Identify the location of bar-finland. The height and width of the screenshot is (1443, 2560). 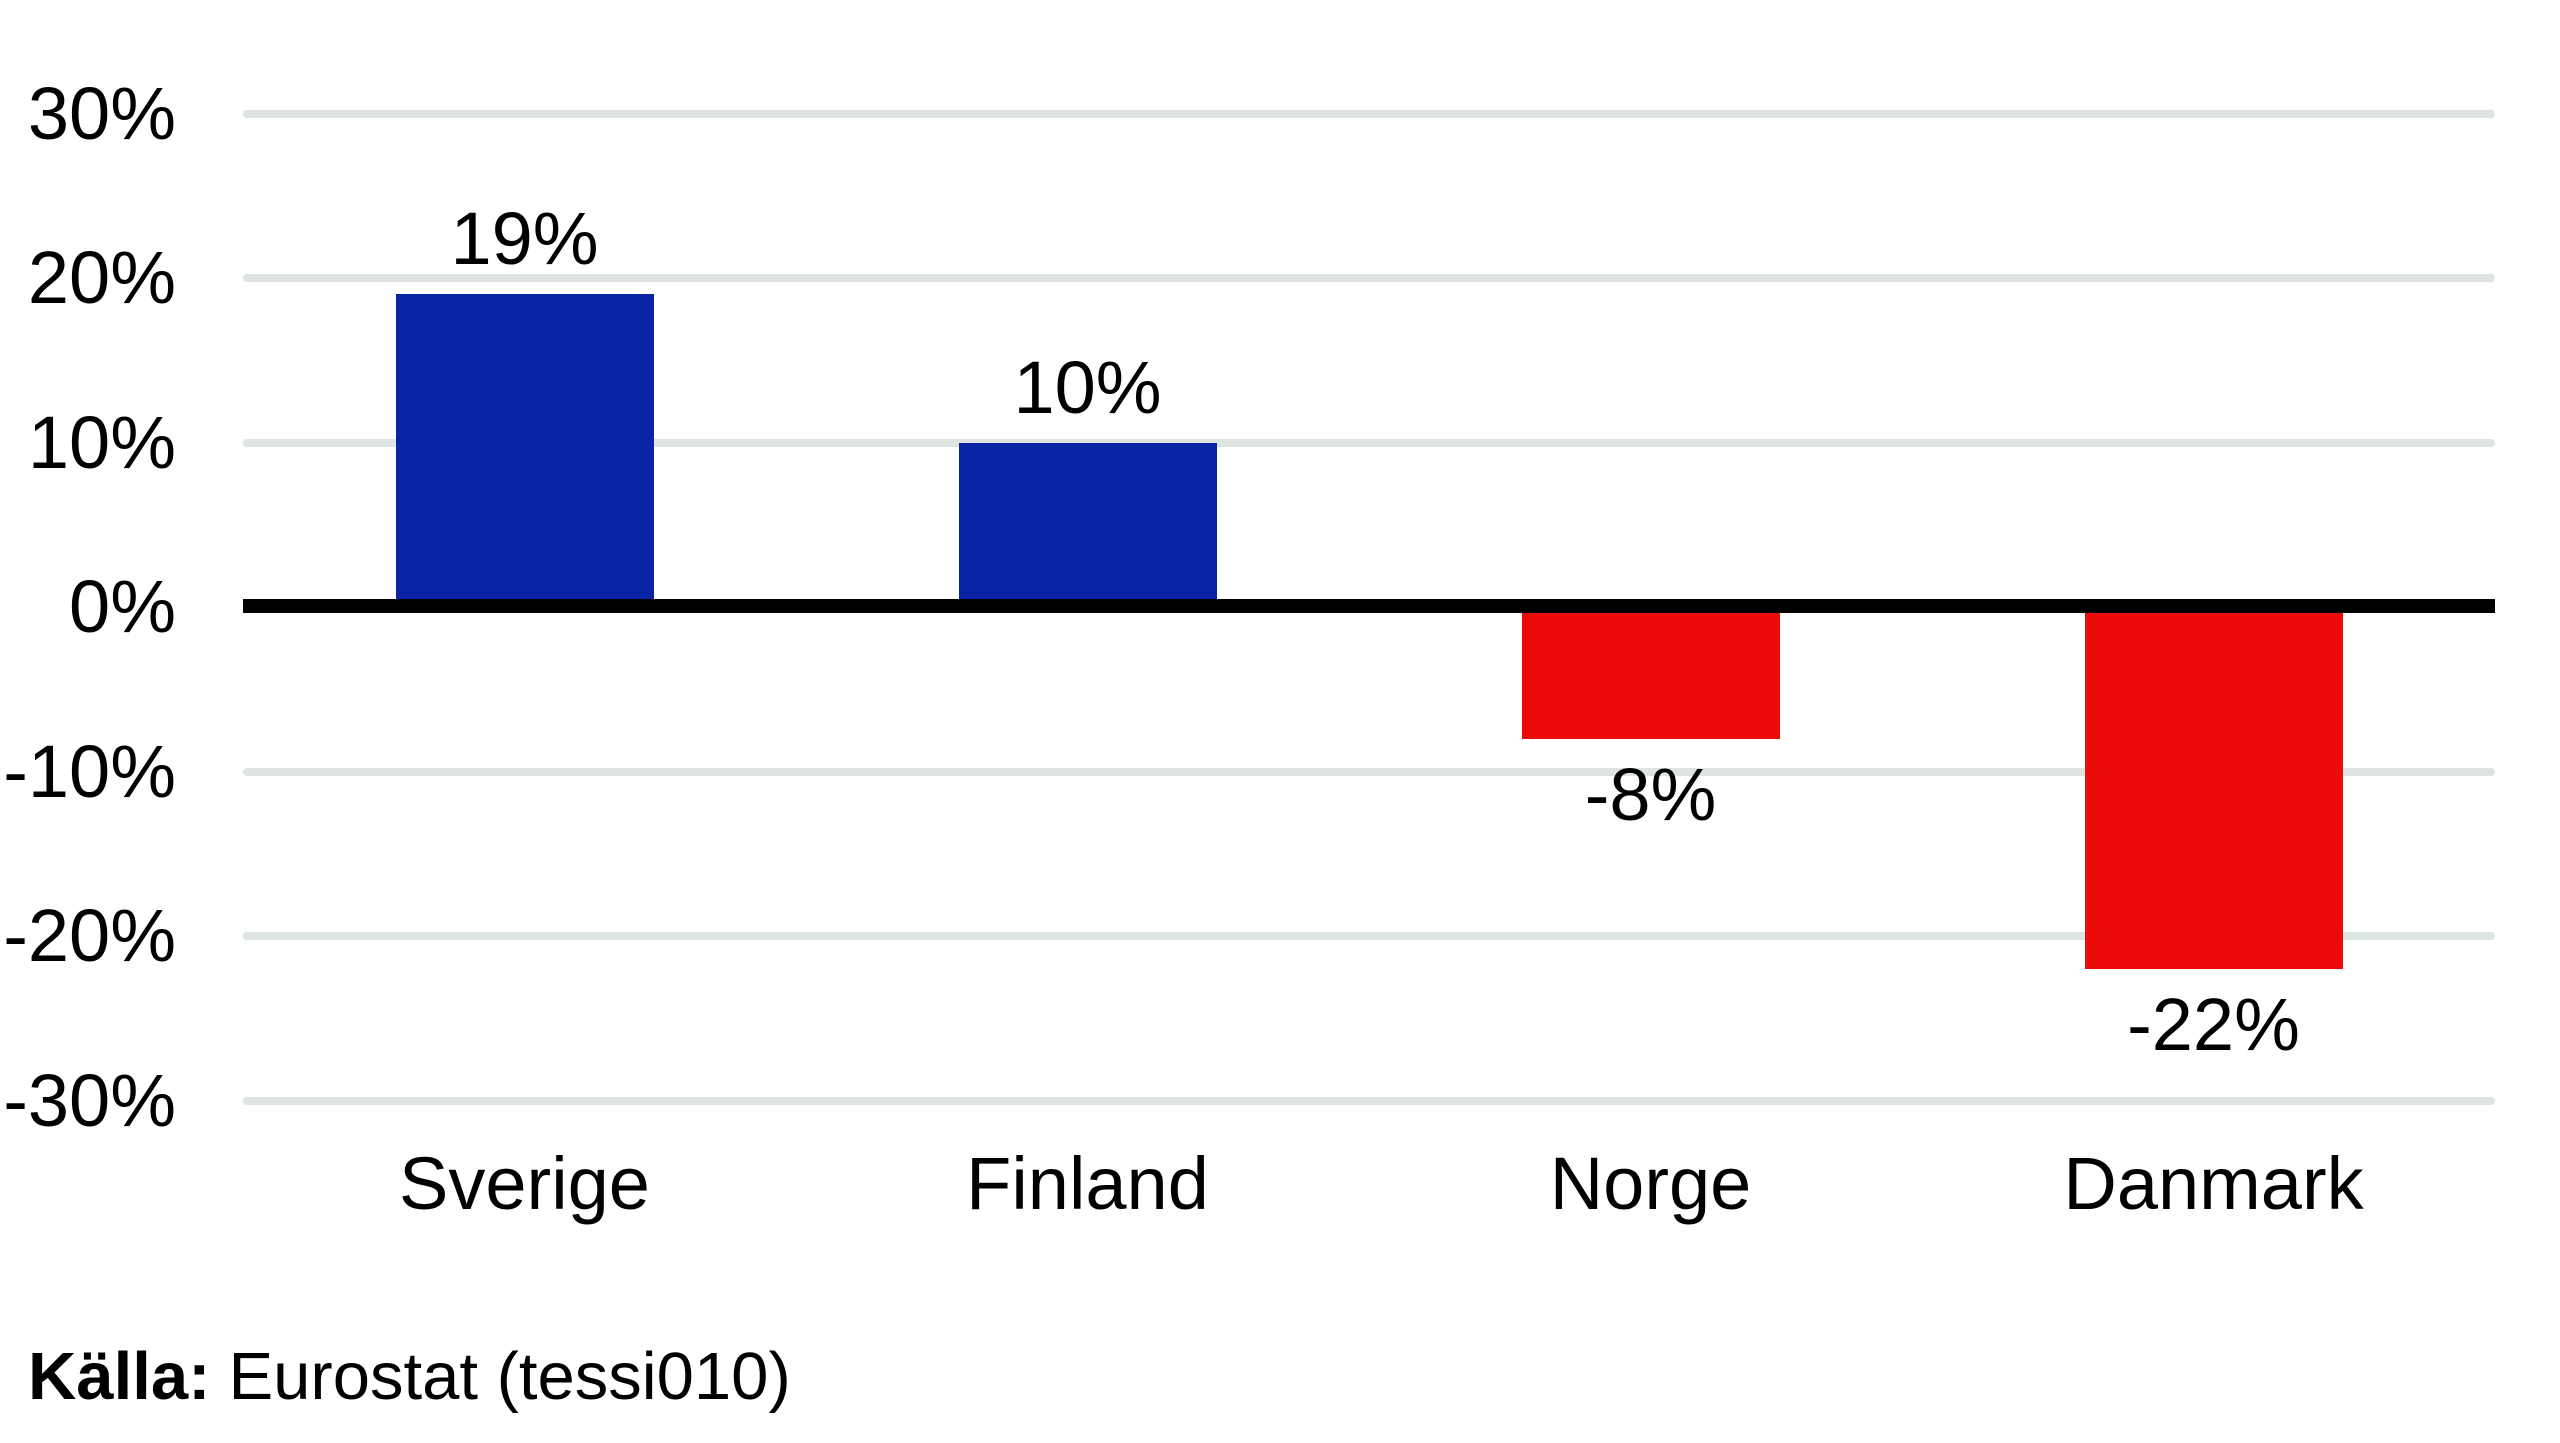
(1087, 524).